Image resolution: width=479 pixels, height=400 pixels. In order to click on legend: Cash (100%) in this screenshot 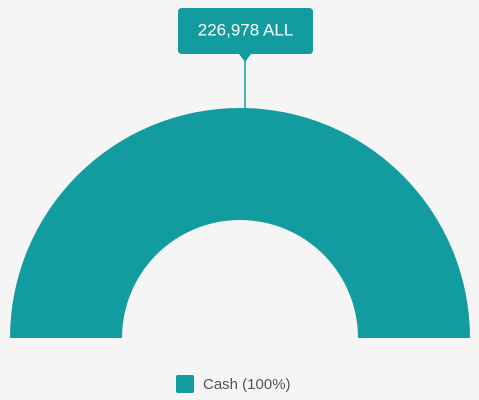, I will do `click(233, 384)`.